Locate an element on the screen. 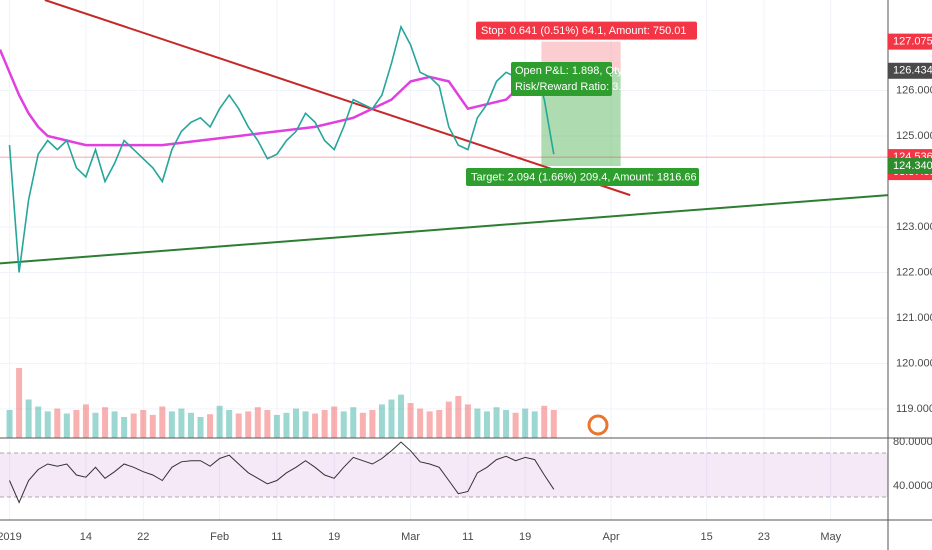 Image resolution: width=932 pixels, height=550 pixels. y-tick-label: 120.000 is located at coordinates (914, 363).